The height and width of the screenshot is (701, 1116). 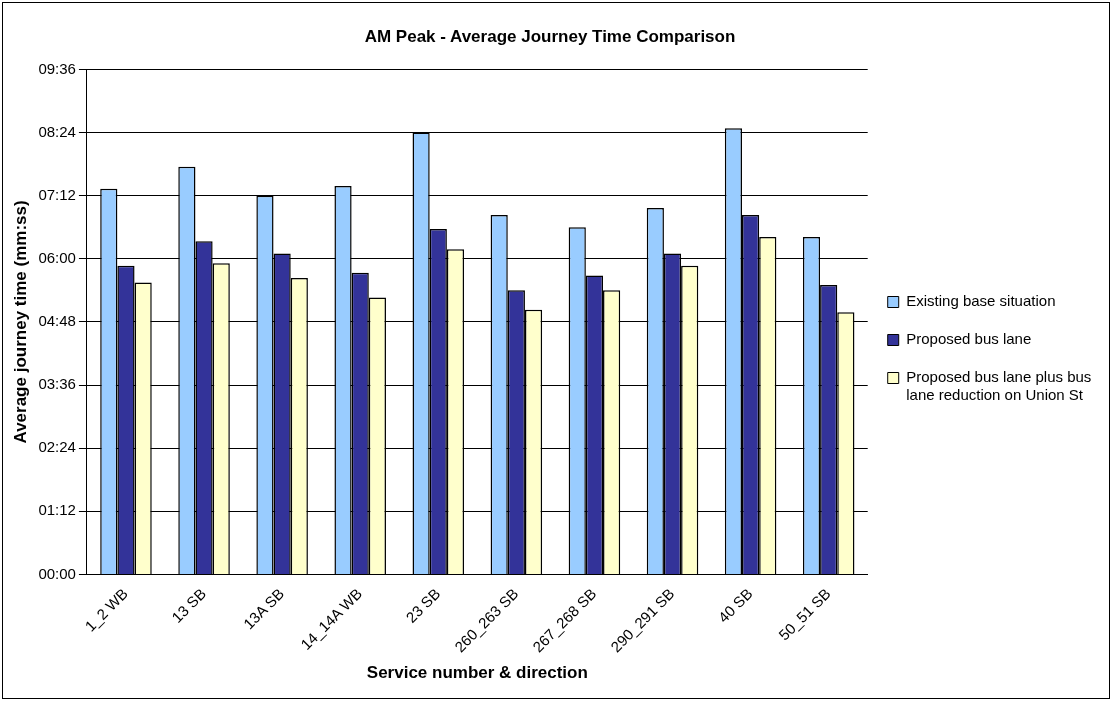 I want to click on y-tick-label: 01:12, so click(x=57, y=510).